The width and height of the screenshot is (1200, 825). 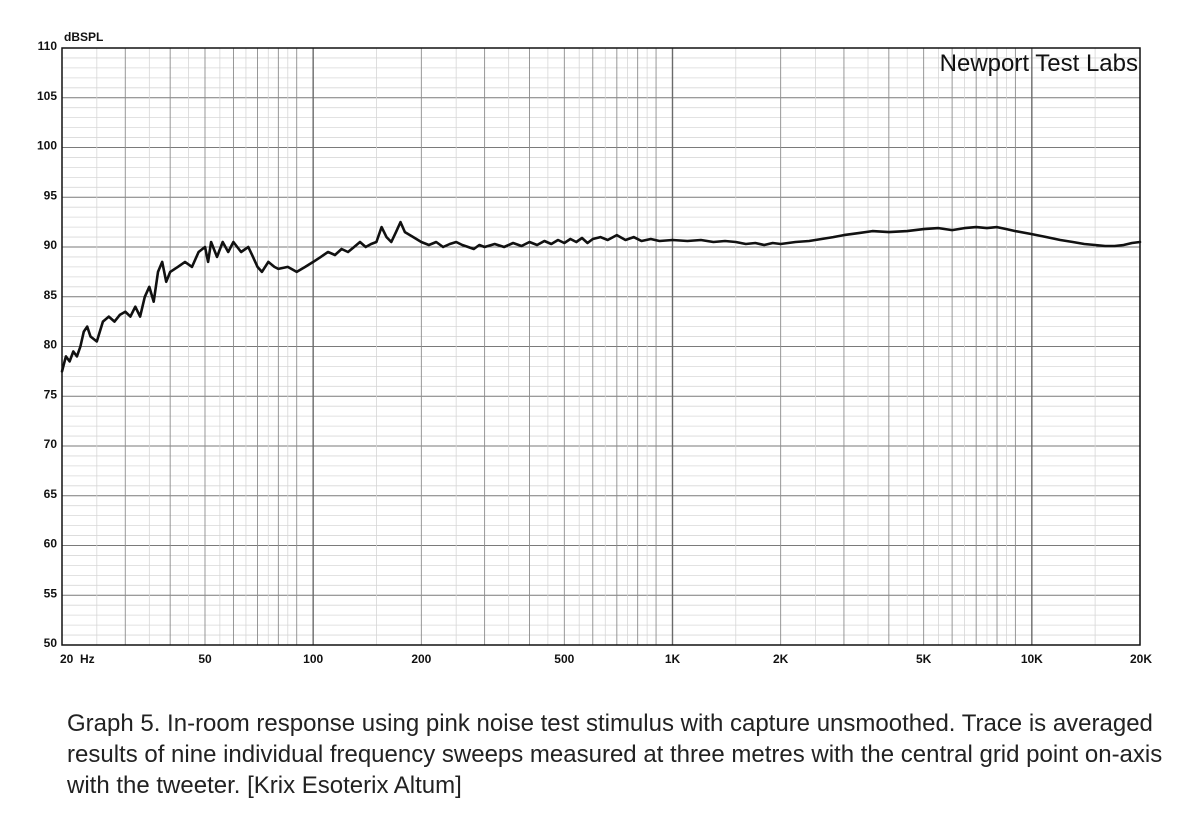 What do you see at coordinates (564, 659) in the screenshot?
I see `x-tick-label: 500` at bounding box center [564, 659].